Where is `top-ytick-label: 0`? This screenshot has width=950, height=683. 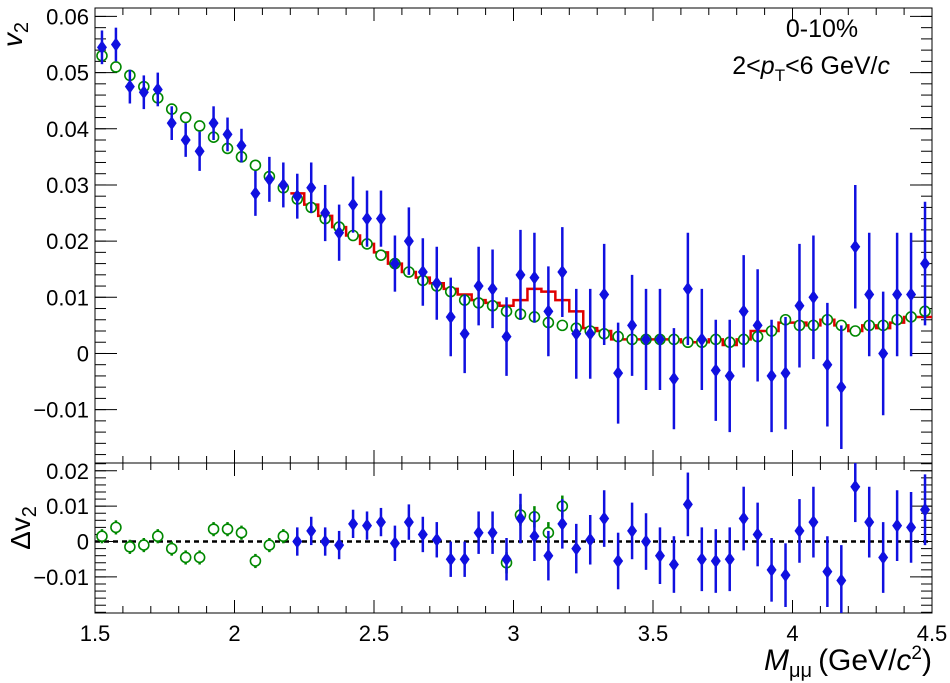
top-ytick-label: 0 is located at coordinates (83, 353).